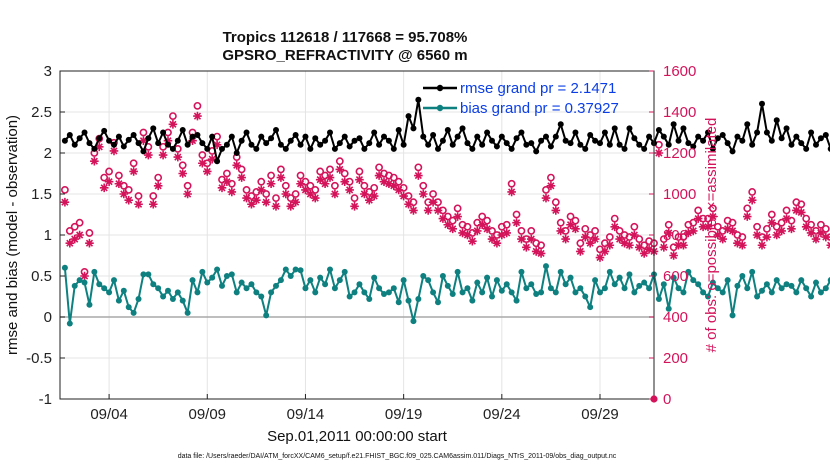  What do you see at coordinates (41, 112) in the screenshot?
I see `y-tick-label: 2.5` at bounding box center [41, 112].